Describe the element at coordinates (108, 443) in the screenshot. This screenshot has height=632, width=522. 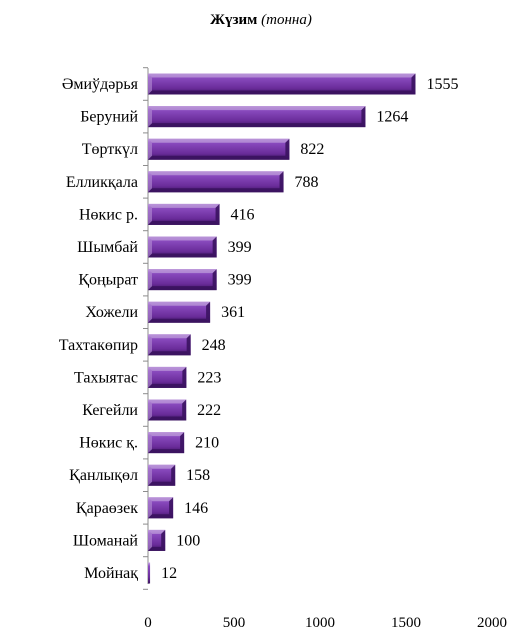
I see `category-label: Нөкис қ.` at that location.